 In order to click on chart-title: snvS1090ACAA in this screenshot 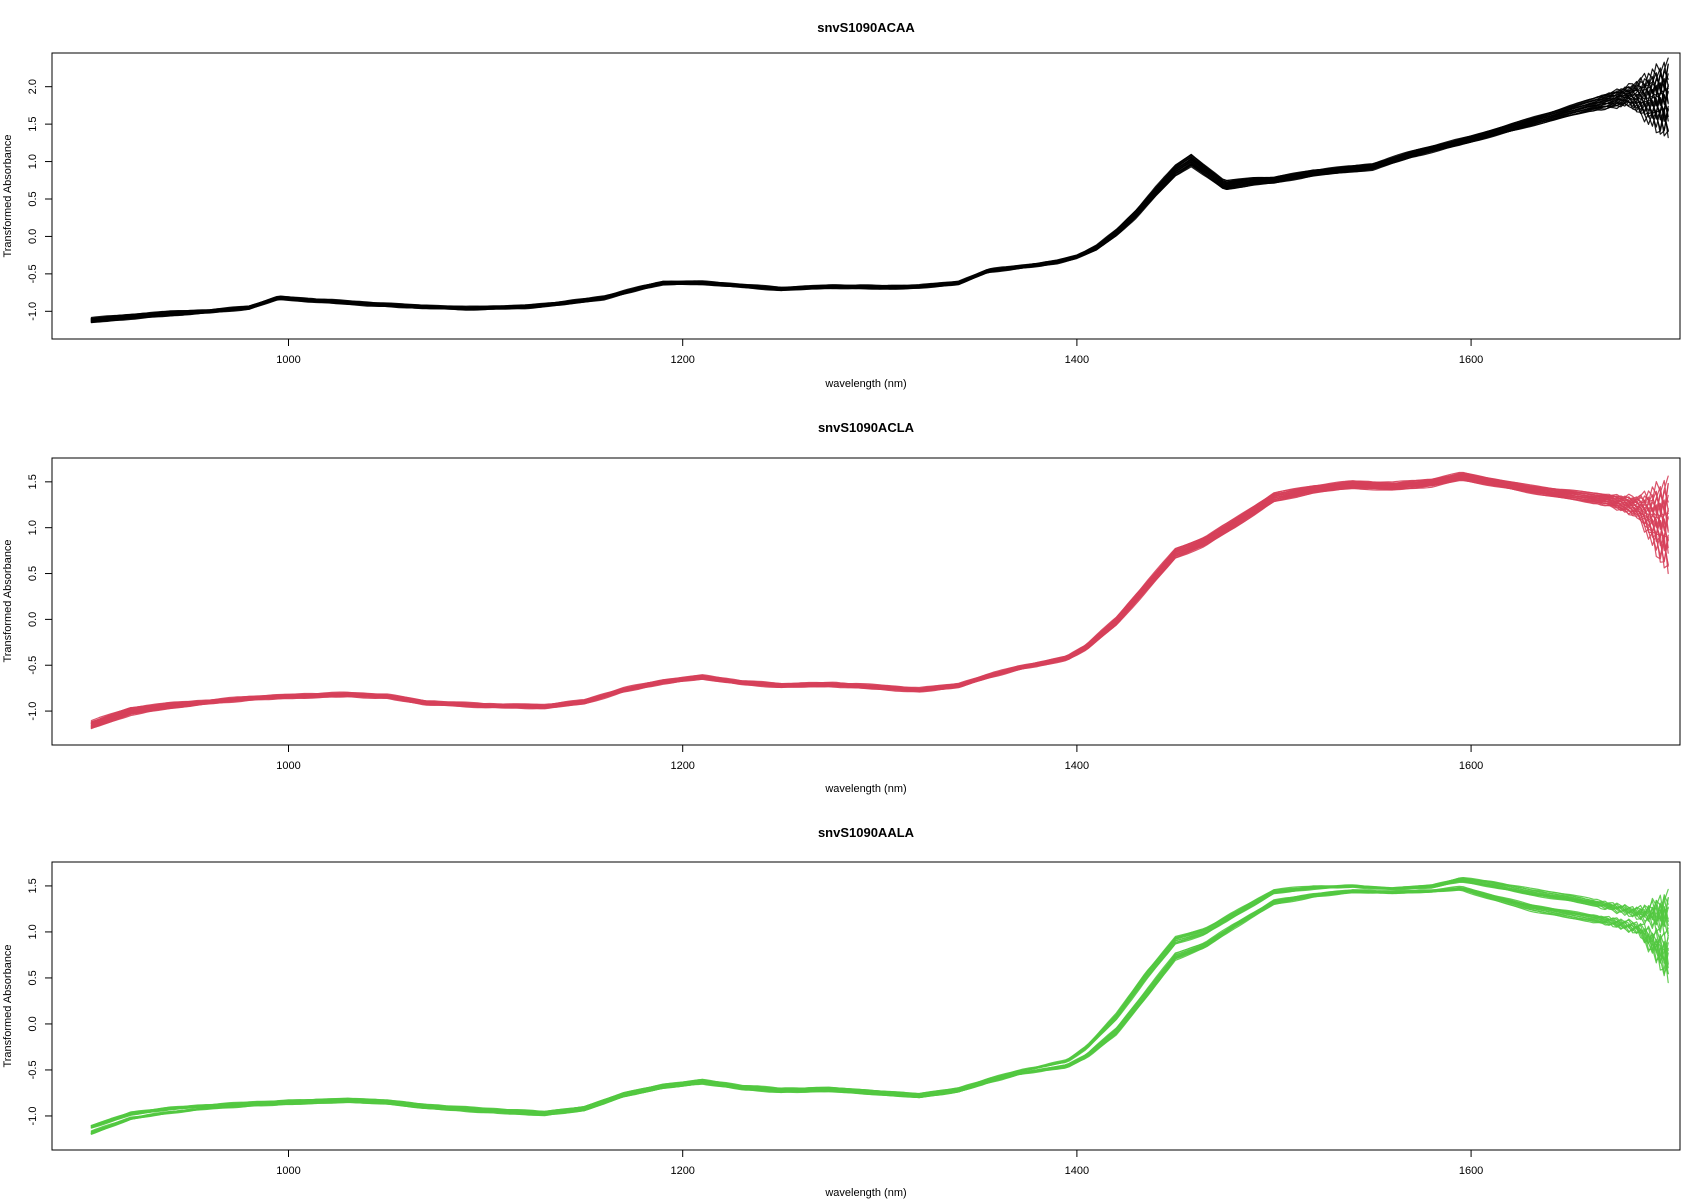, I will do `click(866, 27)`.